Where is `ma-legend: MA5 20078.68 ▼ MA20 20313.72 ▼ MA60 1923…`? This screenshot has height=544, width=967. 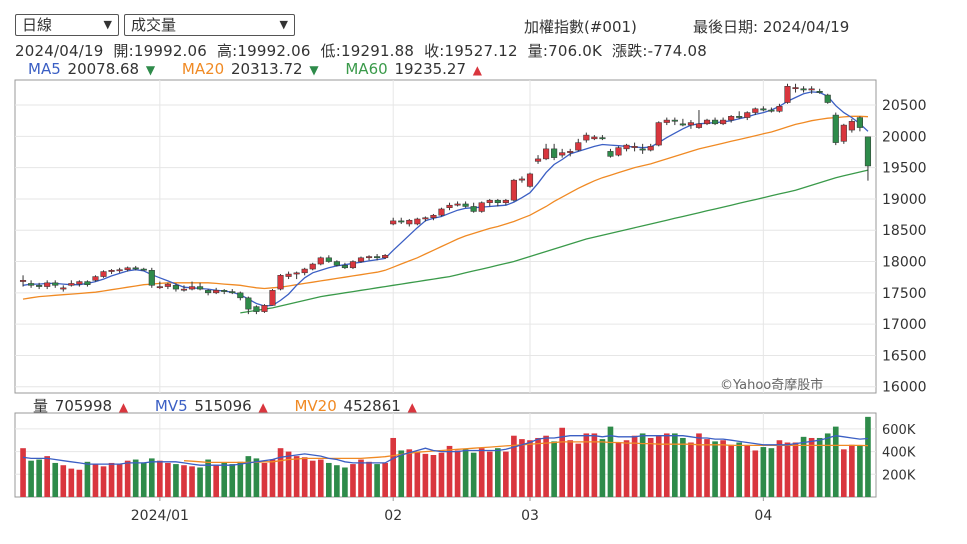
ma-legend: MA5 20078.68 ▼ MA20 20313.72 ▼ MA60 1923… is located at coordinates (256, 69).